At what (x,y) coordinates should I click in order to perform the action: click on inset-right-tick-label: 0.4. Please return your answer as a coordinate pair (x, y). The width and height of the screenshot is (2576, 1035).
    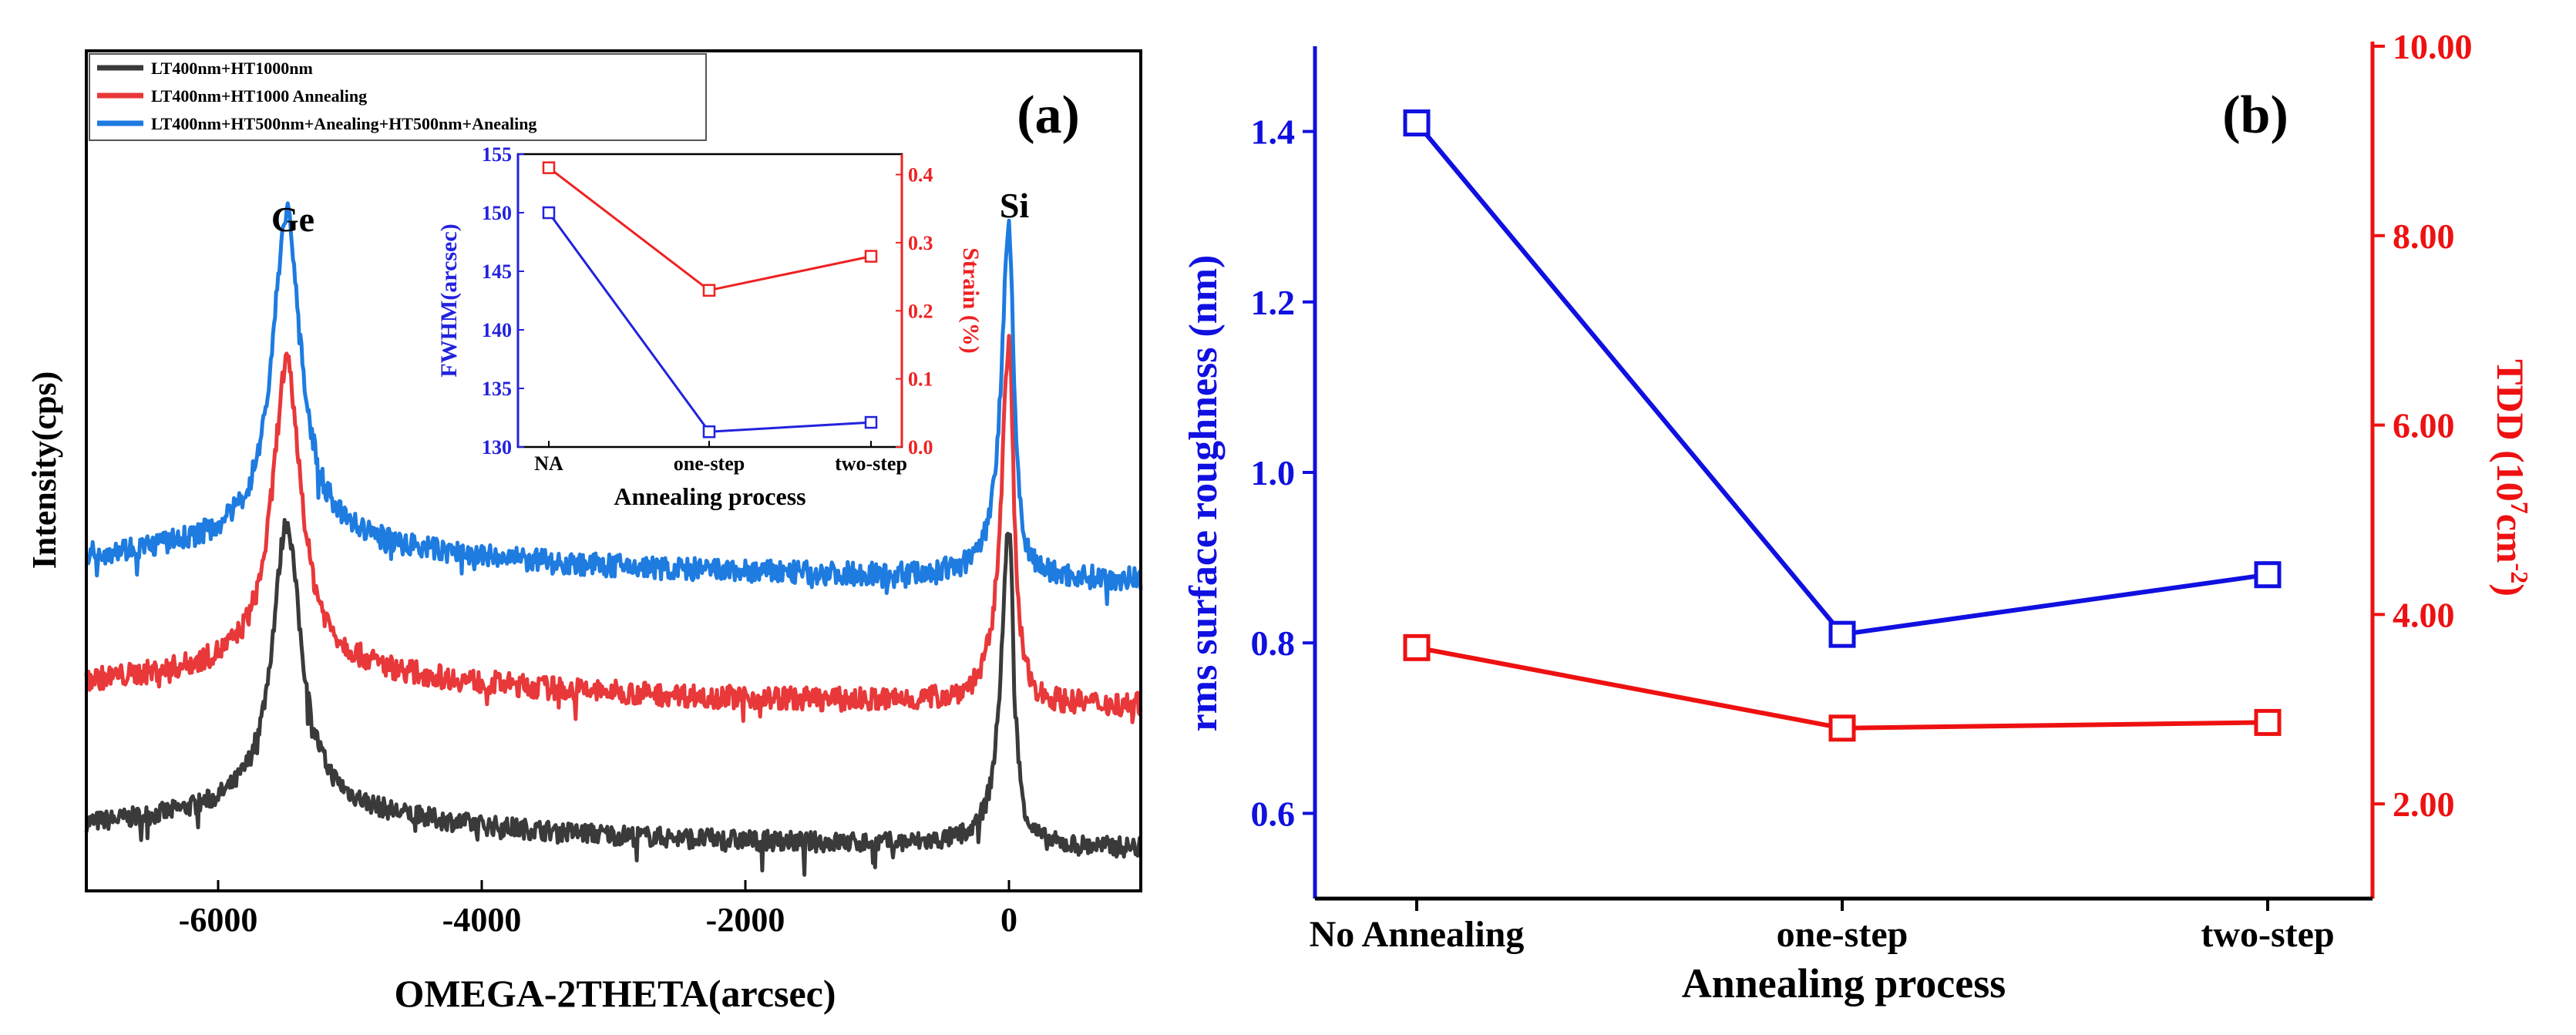
    Looking at the image, I should click on (920, 175).